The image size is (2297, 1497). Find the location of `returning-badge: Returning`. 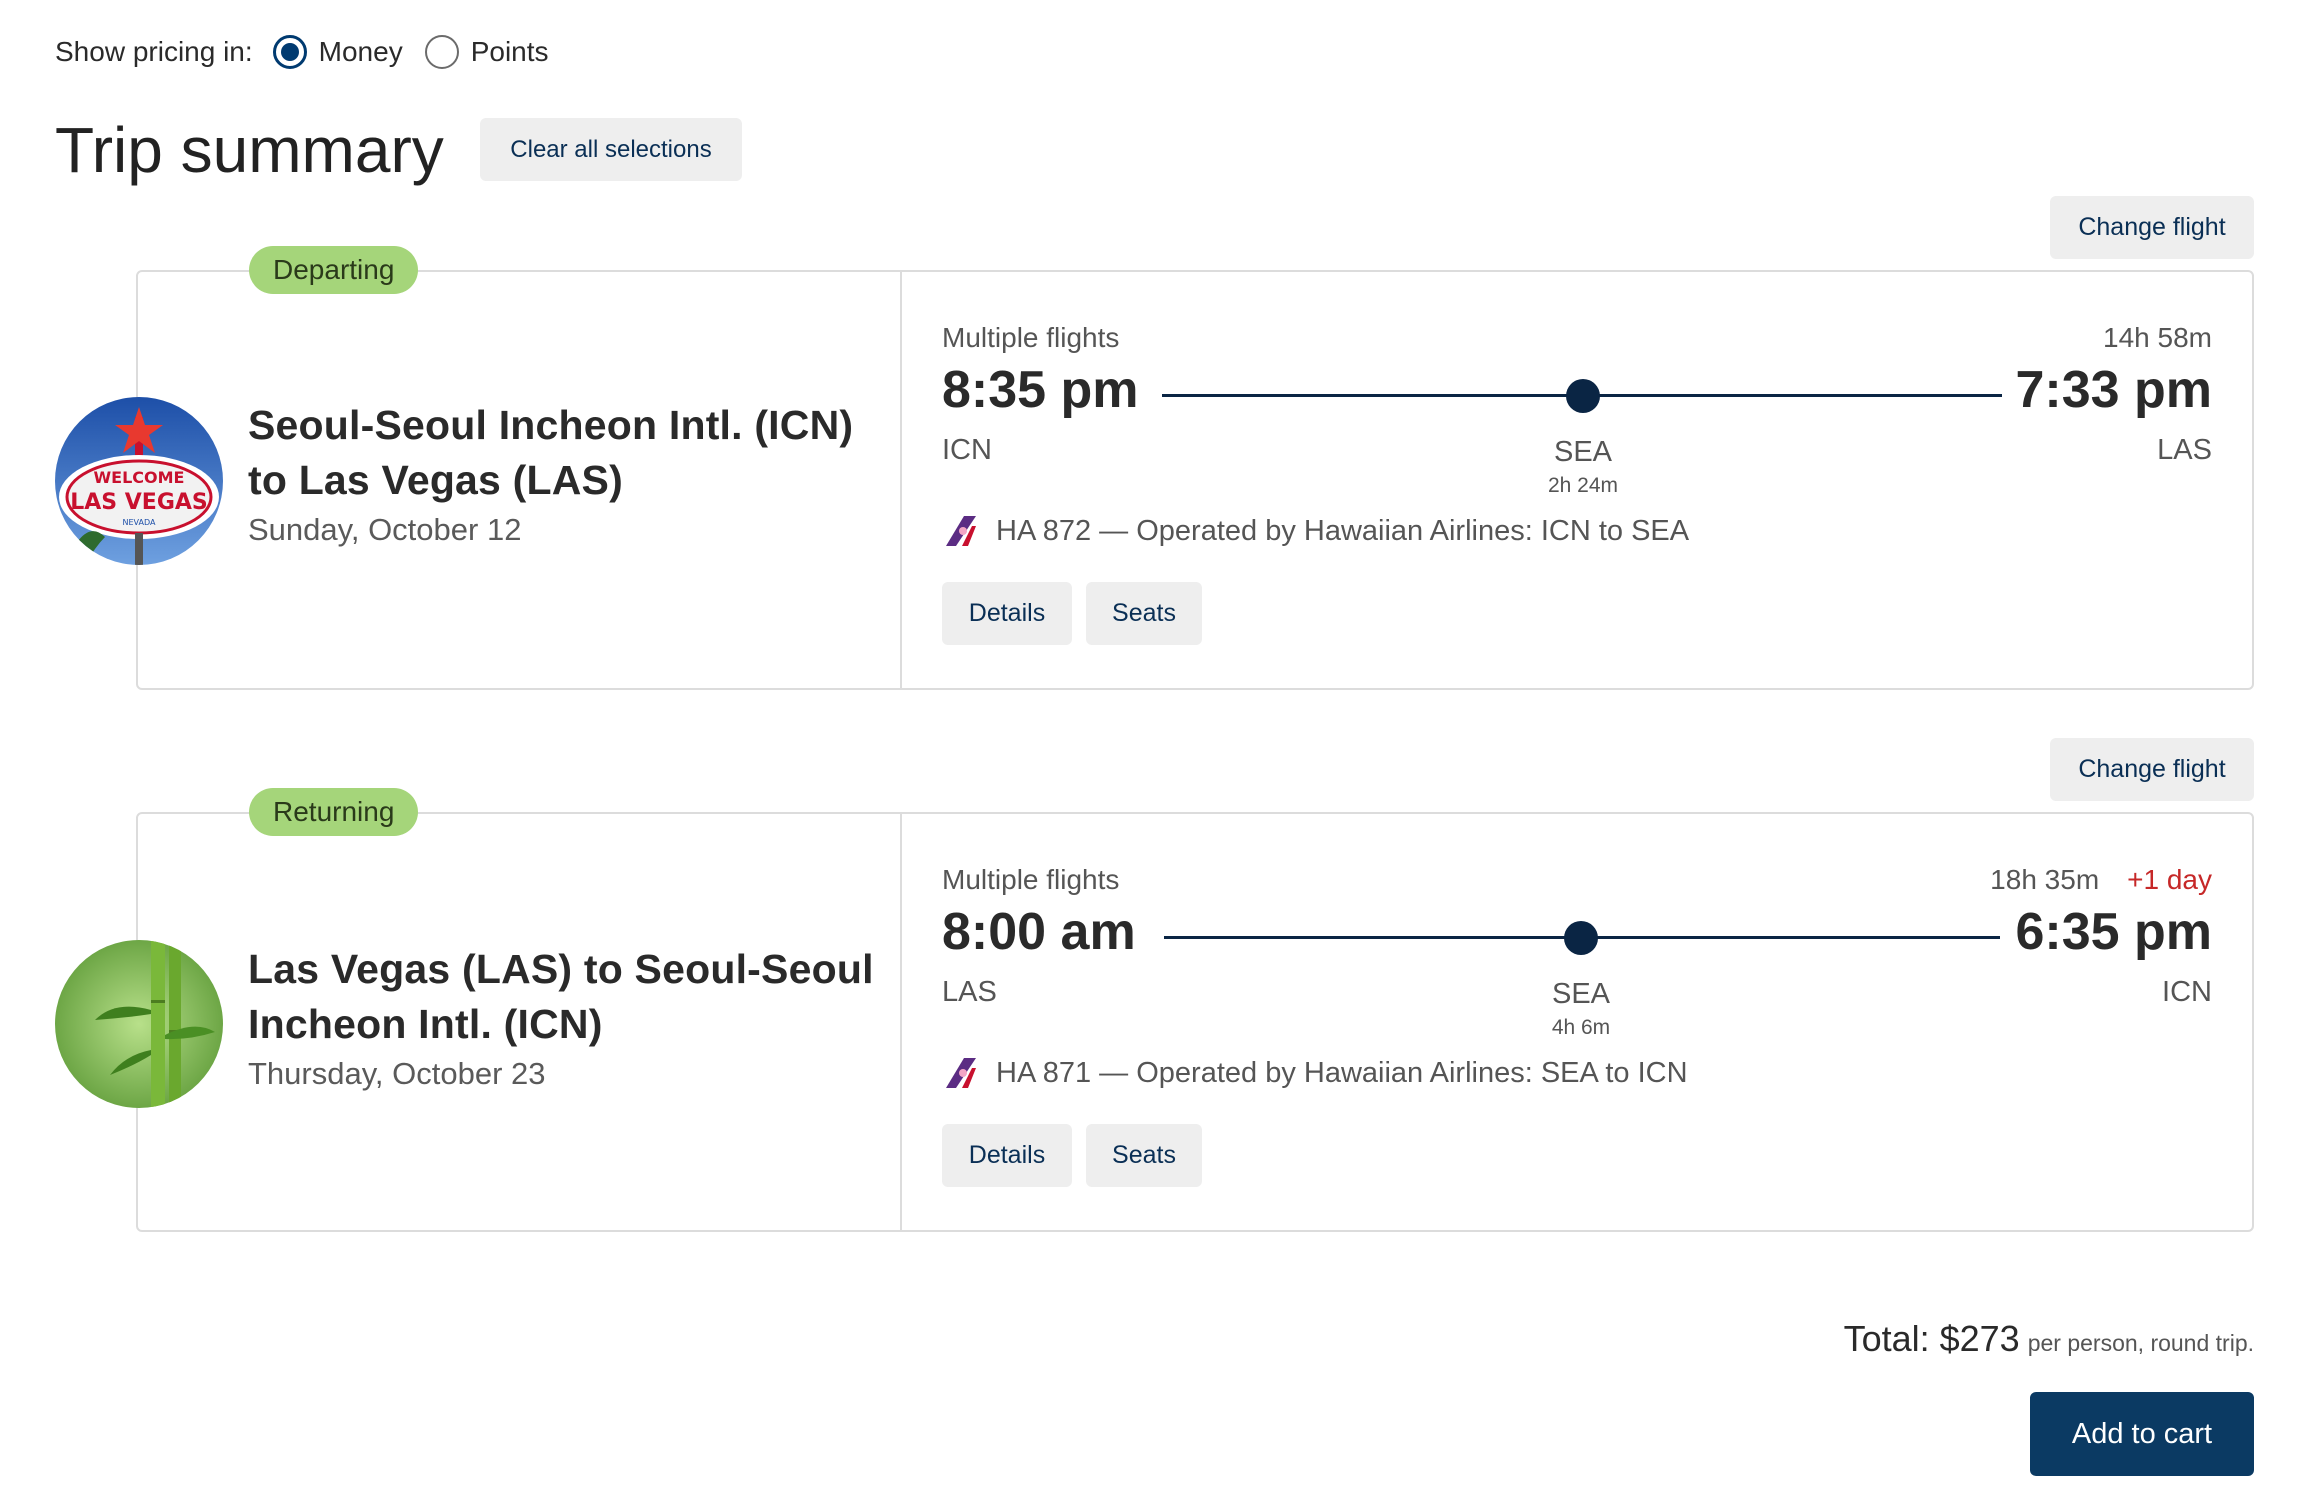

returning-badge: Returning is located at coordinates (334, 812).